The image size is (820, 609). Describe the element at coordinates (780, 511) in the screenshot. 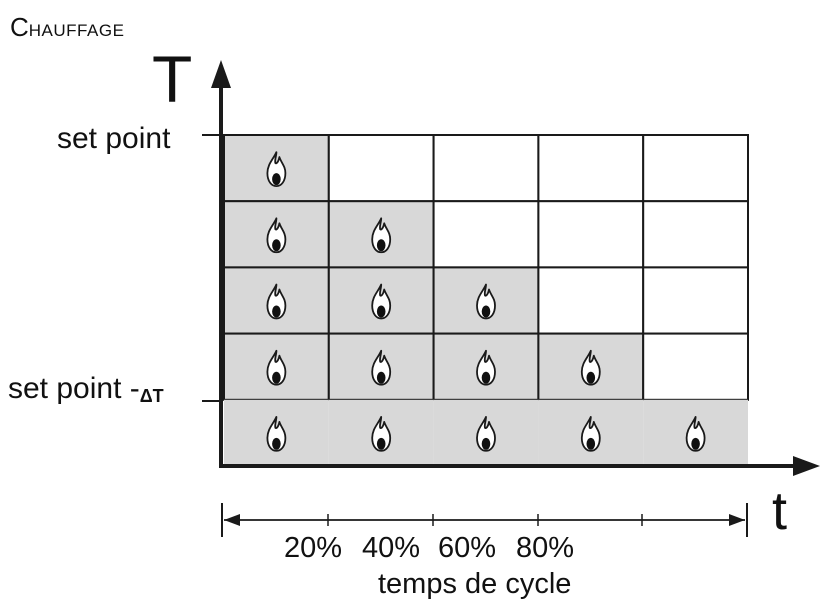

I see `x-axis-label: t` at that location.